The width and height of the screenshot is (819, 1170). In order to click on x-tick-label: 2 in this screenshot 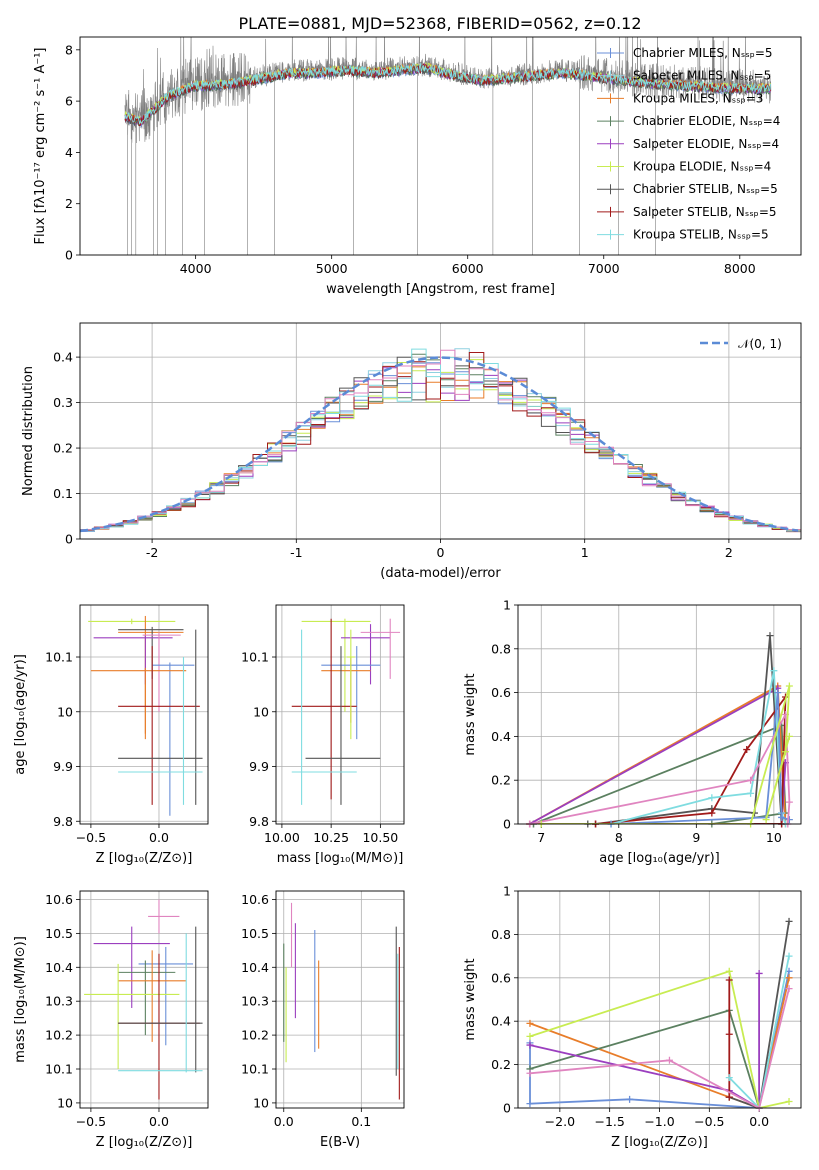, I will do `click(729, 552)`.